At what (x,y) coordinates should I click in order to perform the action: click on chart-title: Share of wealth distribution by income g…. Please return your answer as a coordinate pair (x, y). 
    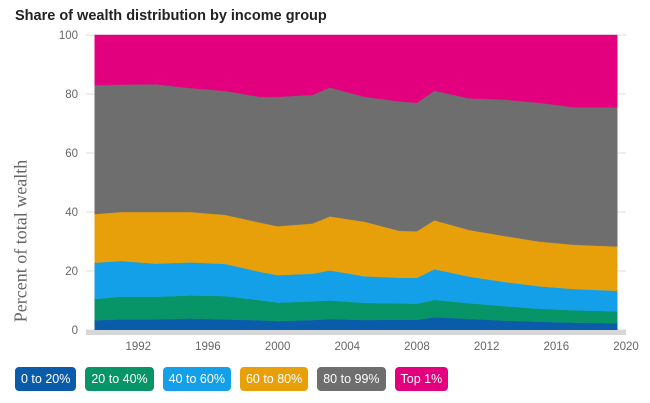
    Looking at the image, I should click on (171, 16).